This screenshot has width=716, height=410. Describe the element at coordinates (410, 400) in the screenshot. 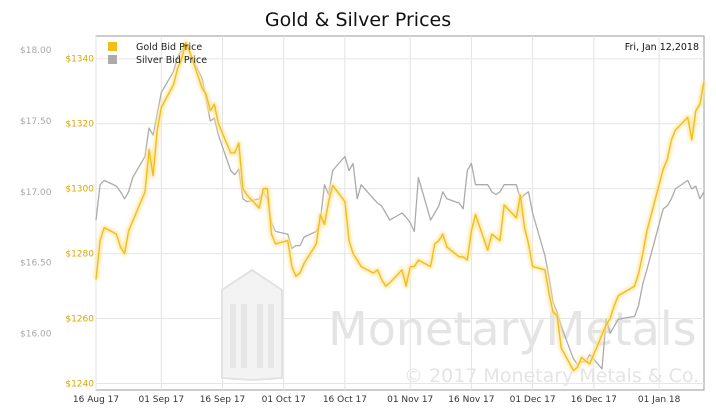

I see `x-tick-label: 01 Nov 17` at that location.